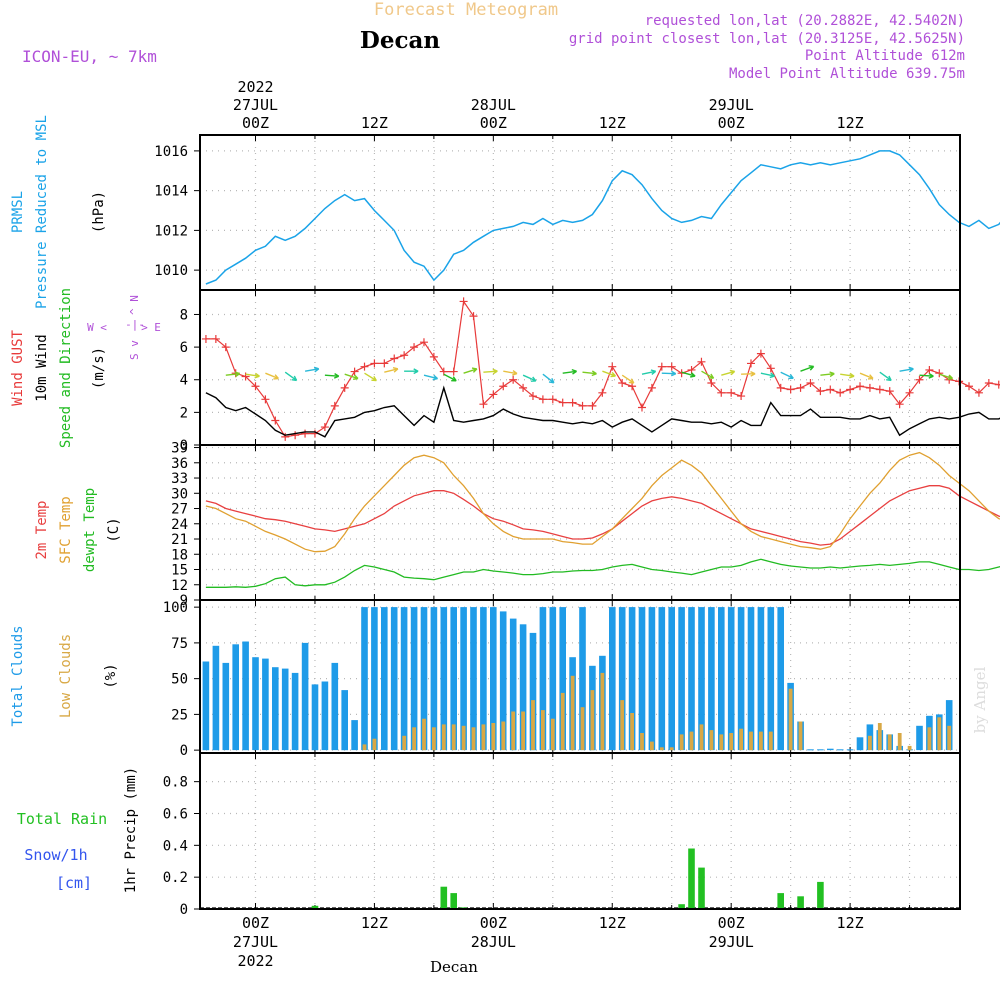 This screenshot has height=1000, width=1000. I want to click on bottom-date-label: 28JUL, so click(493, 942).